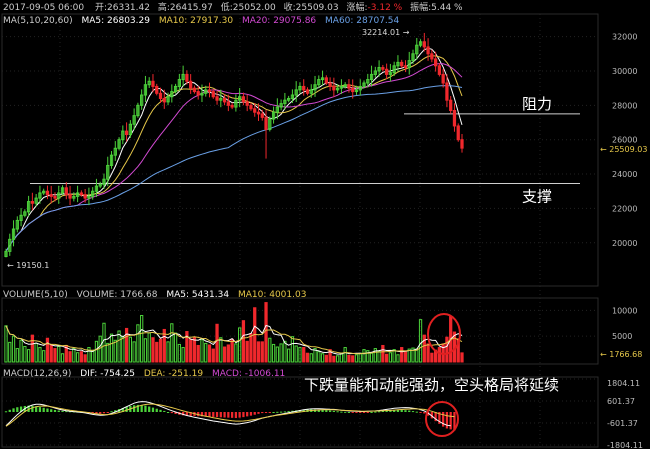 Image resolution: width=650 pixels, height=449 pixels. Describe the element at coordinates (624, 174) in the screenshot. I see `price-tick-label: 24000` at that location.